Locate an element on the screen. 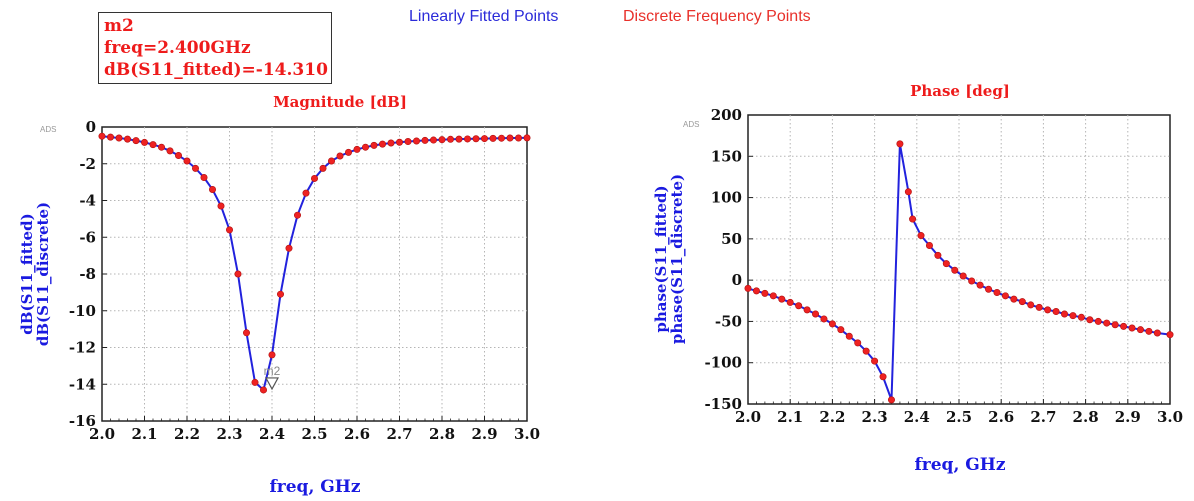 The height and width of the screenshot is (501, 1194). phase-y-tick-label: 50 is located at coordinates (731, 239).